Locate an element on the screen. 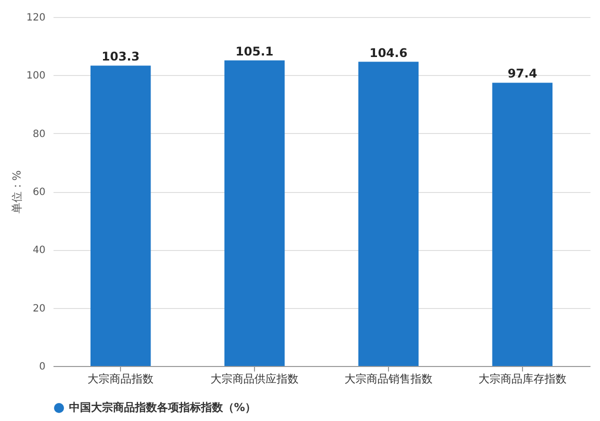  y-tick-label: 80 is located at coordinates (39, 134).